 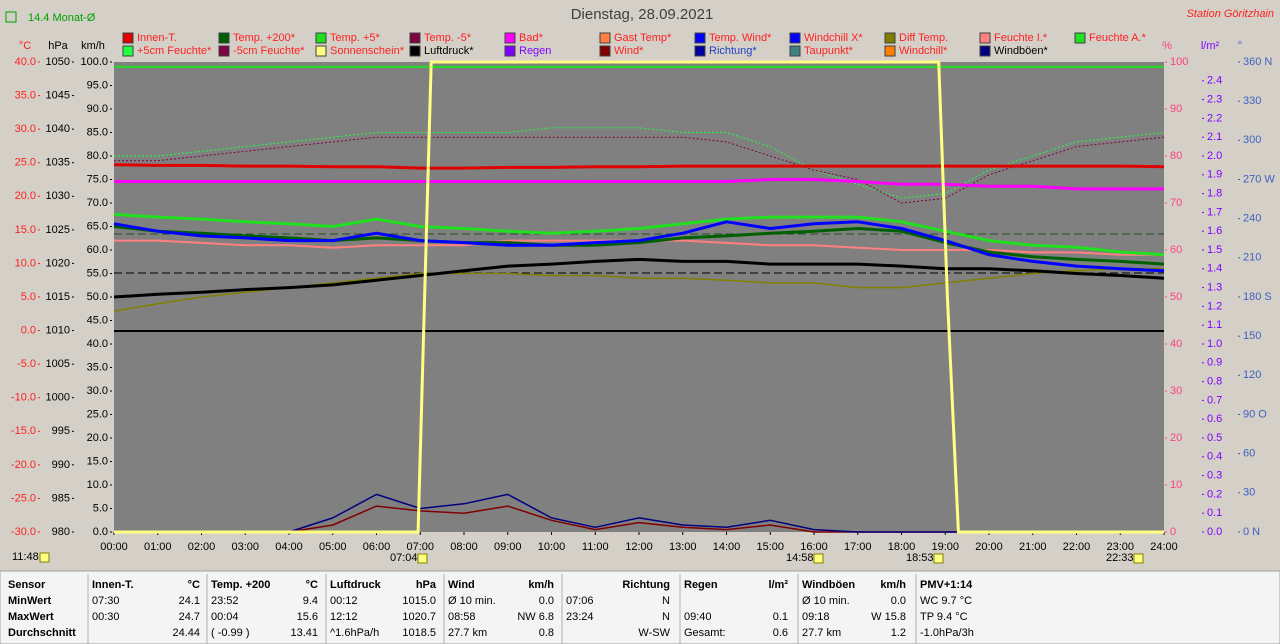 I want to click on legend-label: Luftdruck*, so click(x=449, y=51).